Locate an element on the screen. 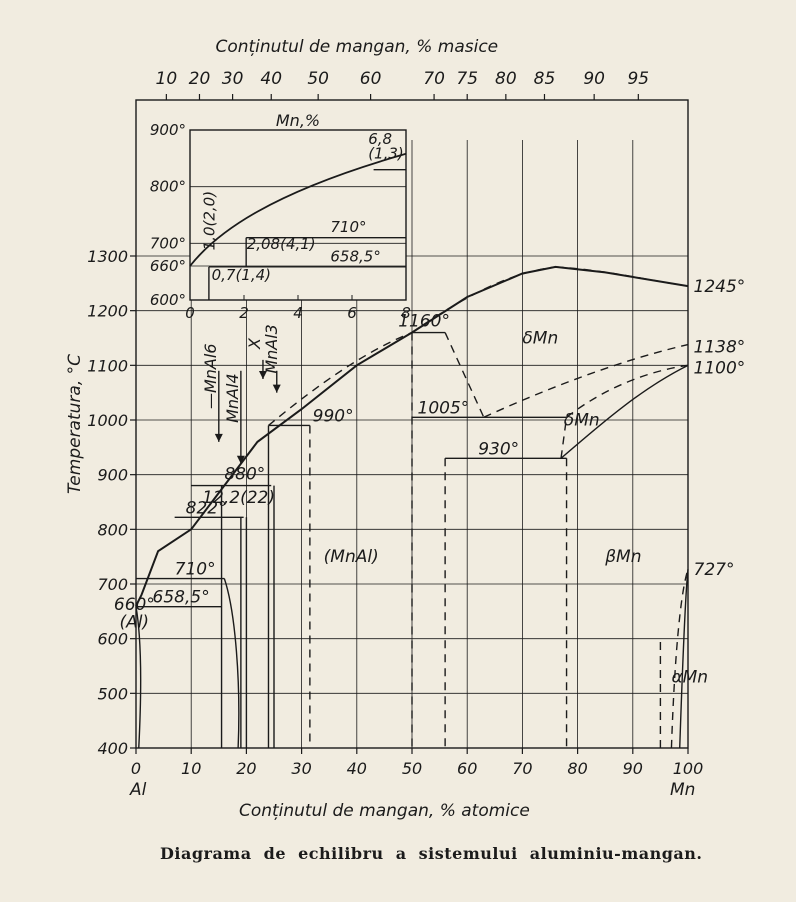 This screenshot has height=902, width=796. axis-end-left: Al is located at coordinates (138, 790).